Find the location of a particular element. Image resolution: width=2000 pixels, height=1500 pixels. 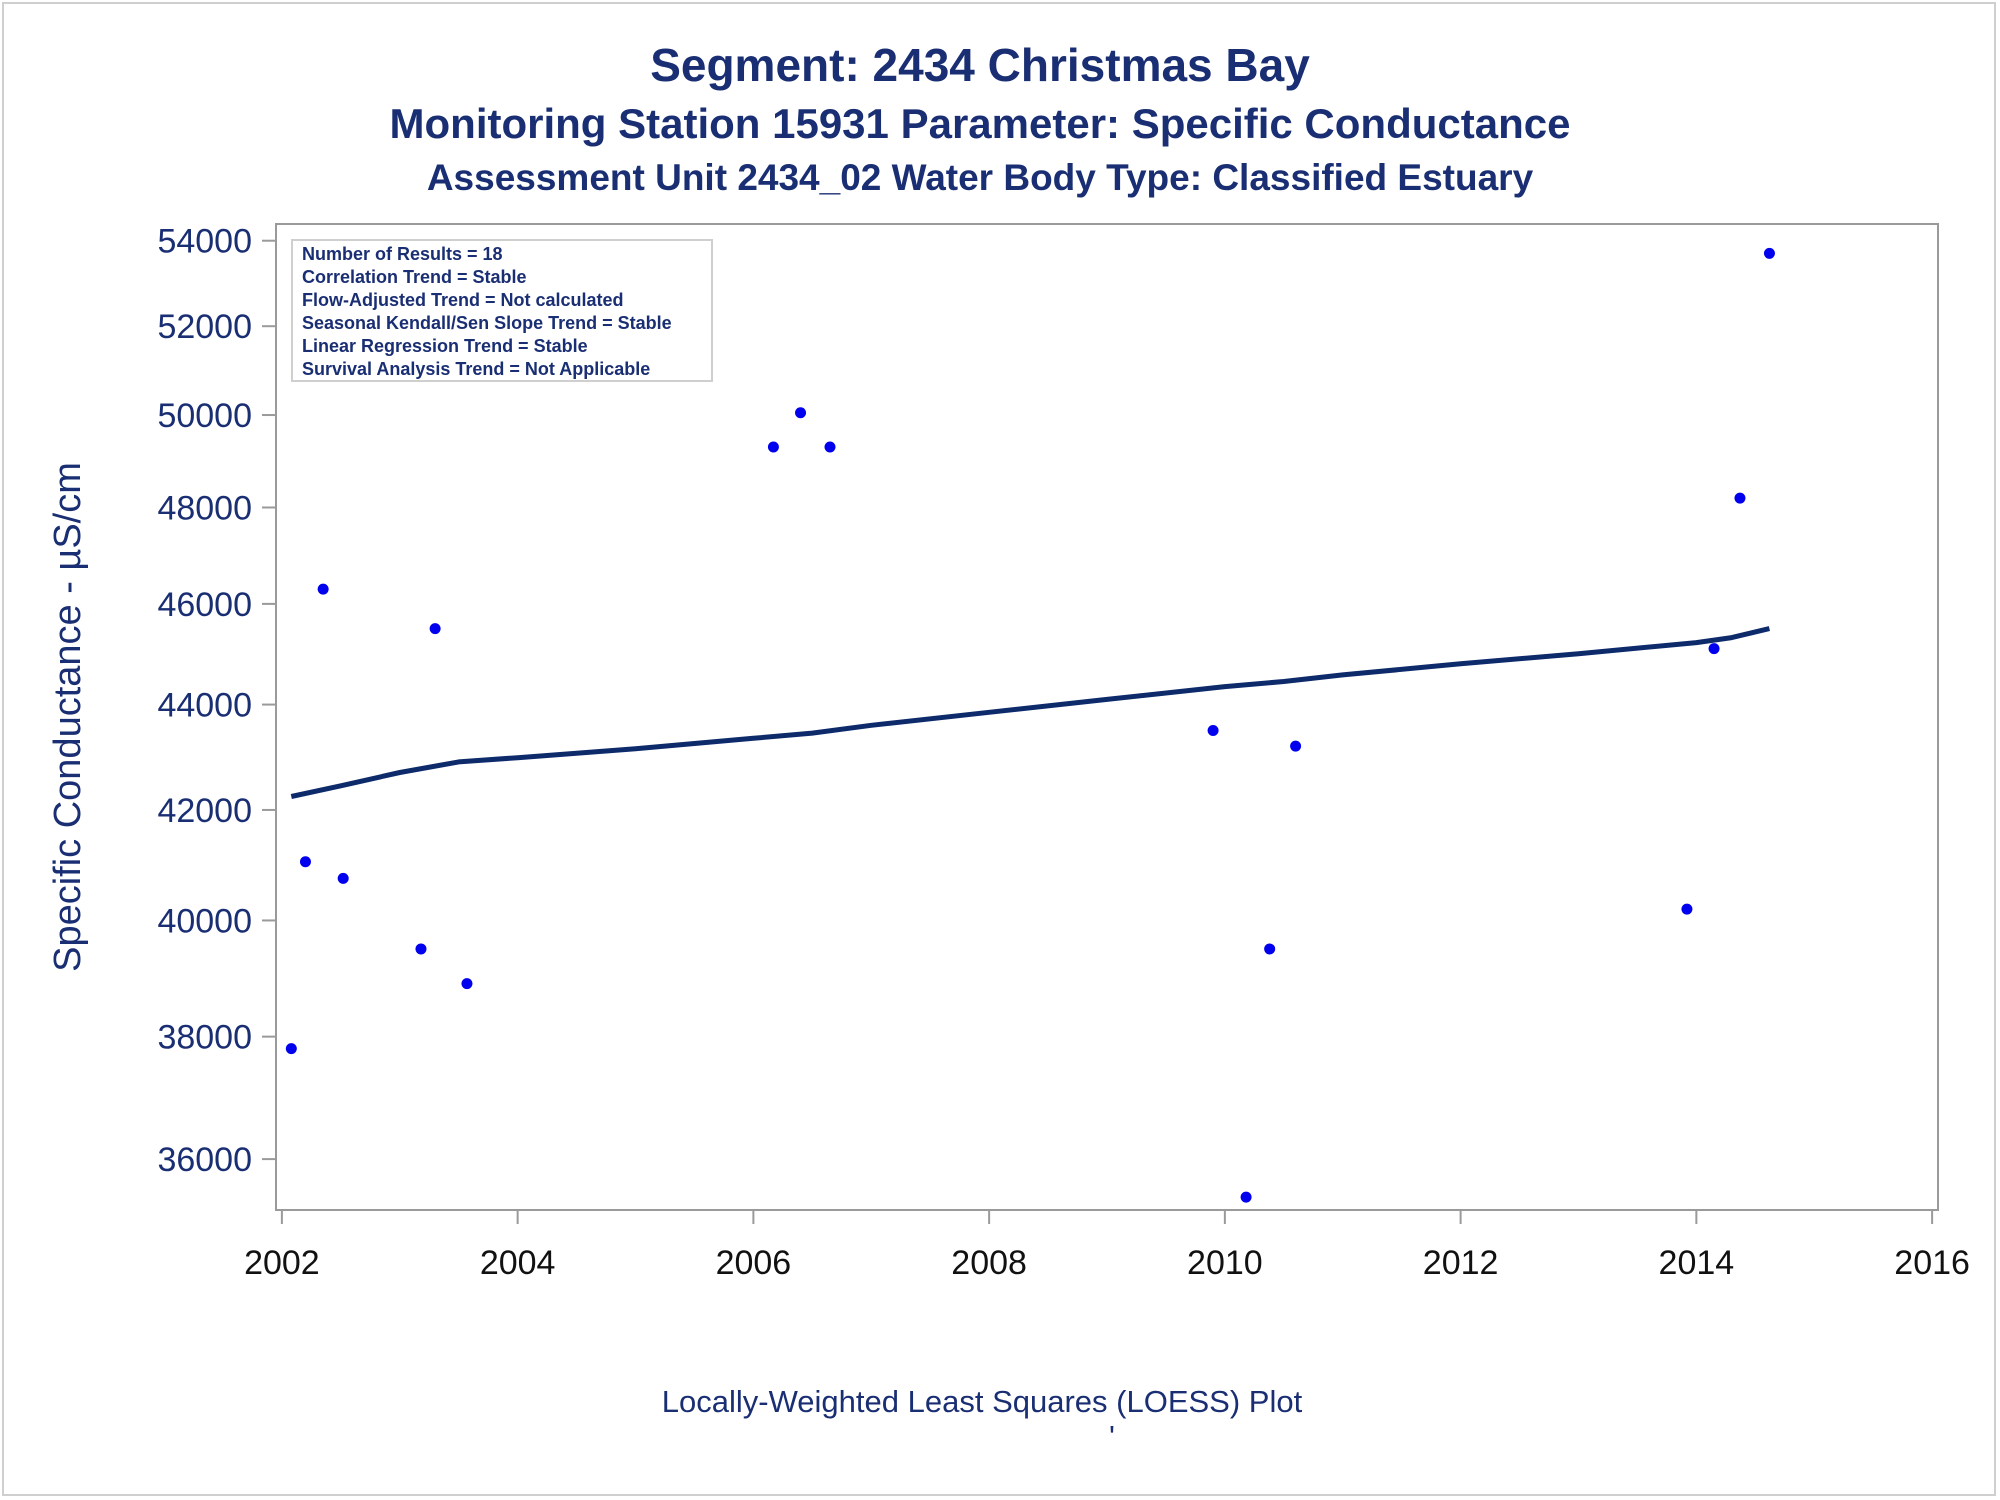

stat-linear-regression-trend: Linear Regression Trend = Stable is located at coordinates (445, 346).